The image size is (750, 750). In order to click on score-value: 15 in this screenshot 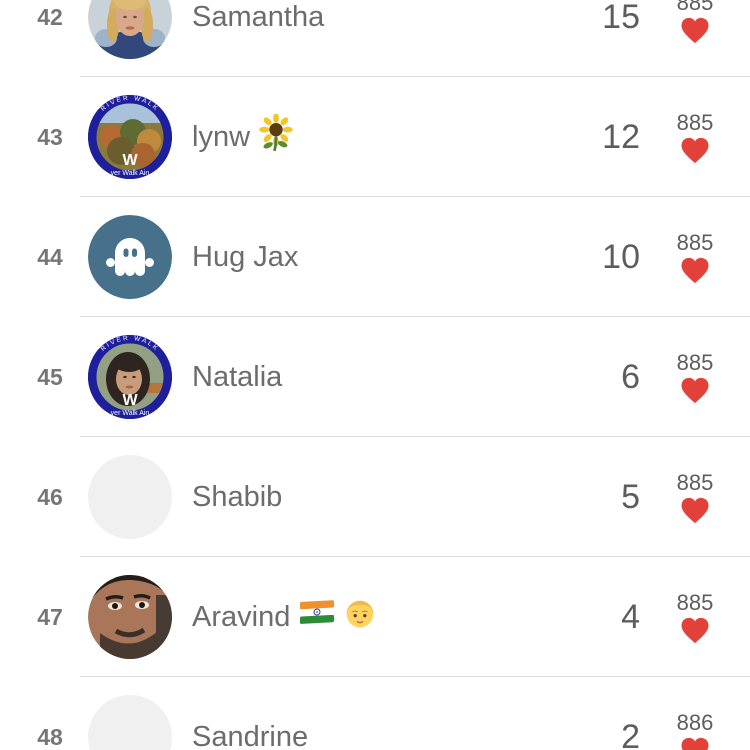, I will do `click(621, 18)`.